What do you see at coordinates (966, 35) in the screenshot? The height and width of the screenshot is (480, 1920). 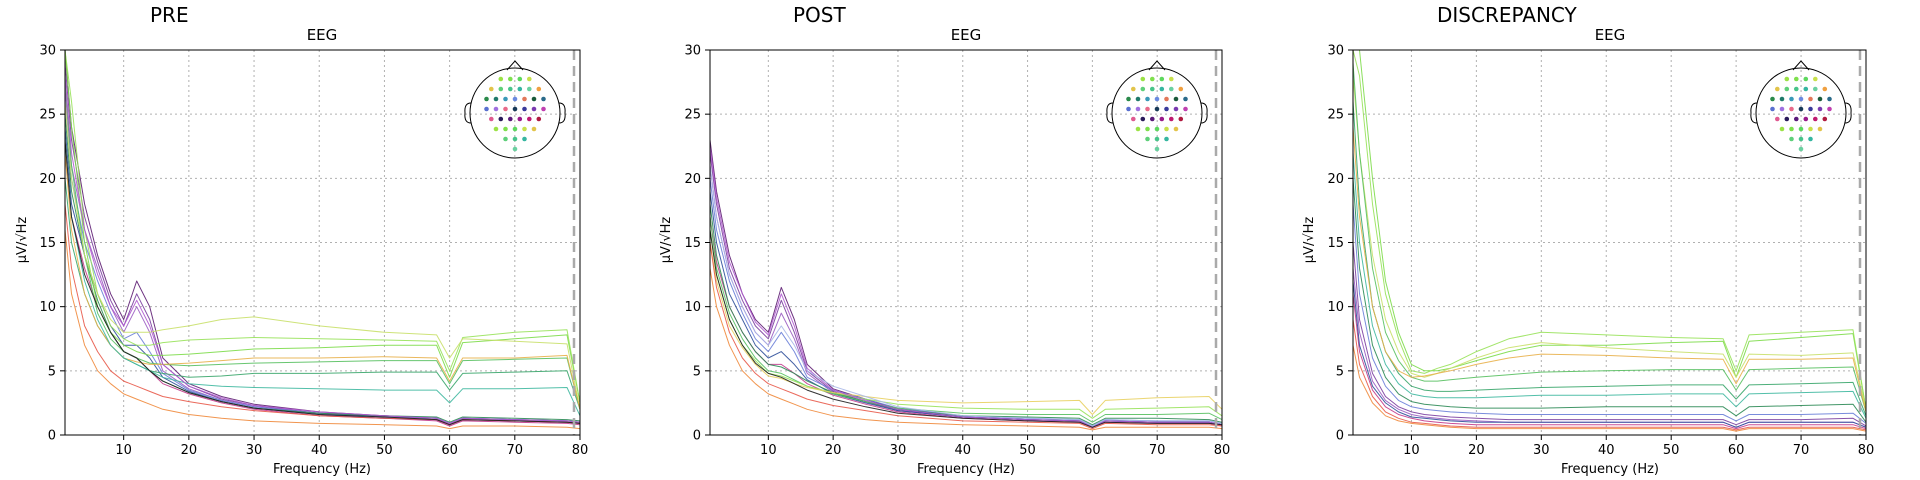 I see `chart-title: EEG` at bounding box center [966, 35].